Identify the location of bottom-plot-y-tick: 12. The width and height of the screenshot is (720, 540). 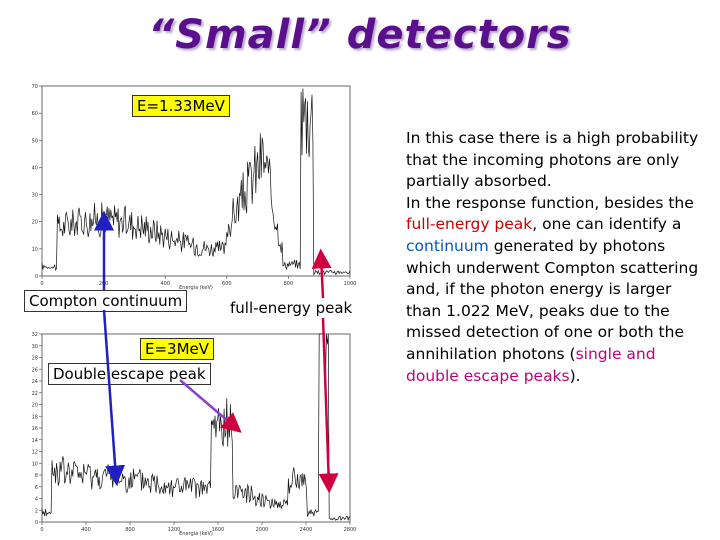
(35, 453).